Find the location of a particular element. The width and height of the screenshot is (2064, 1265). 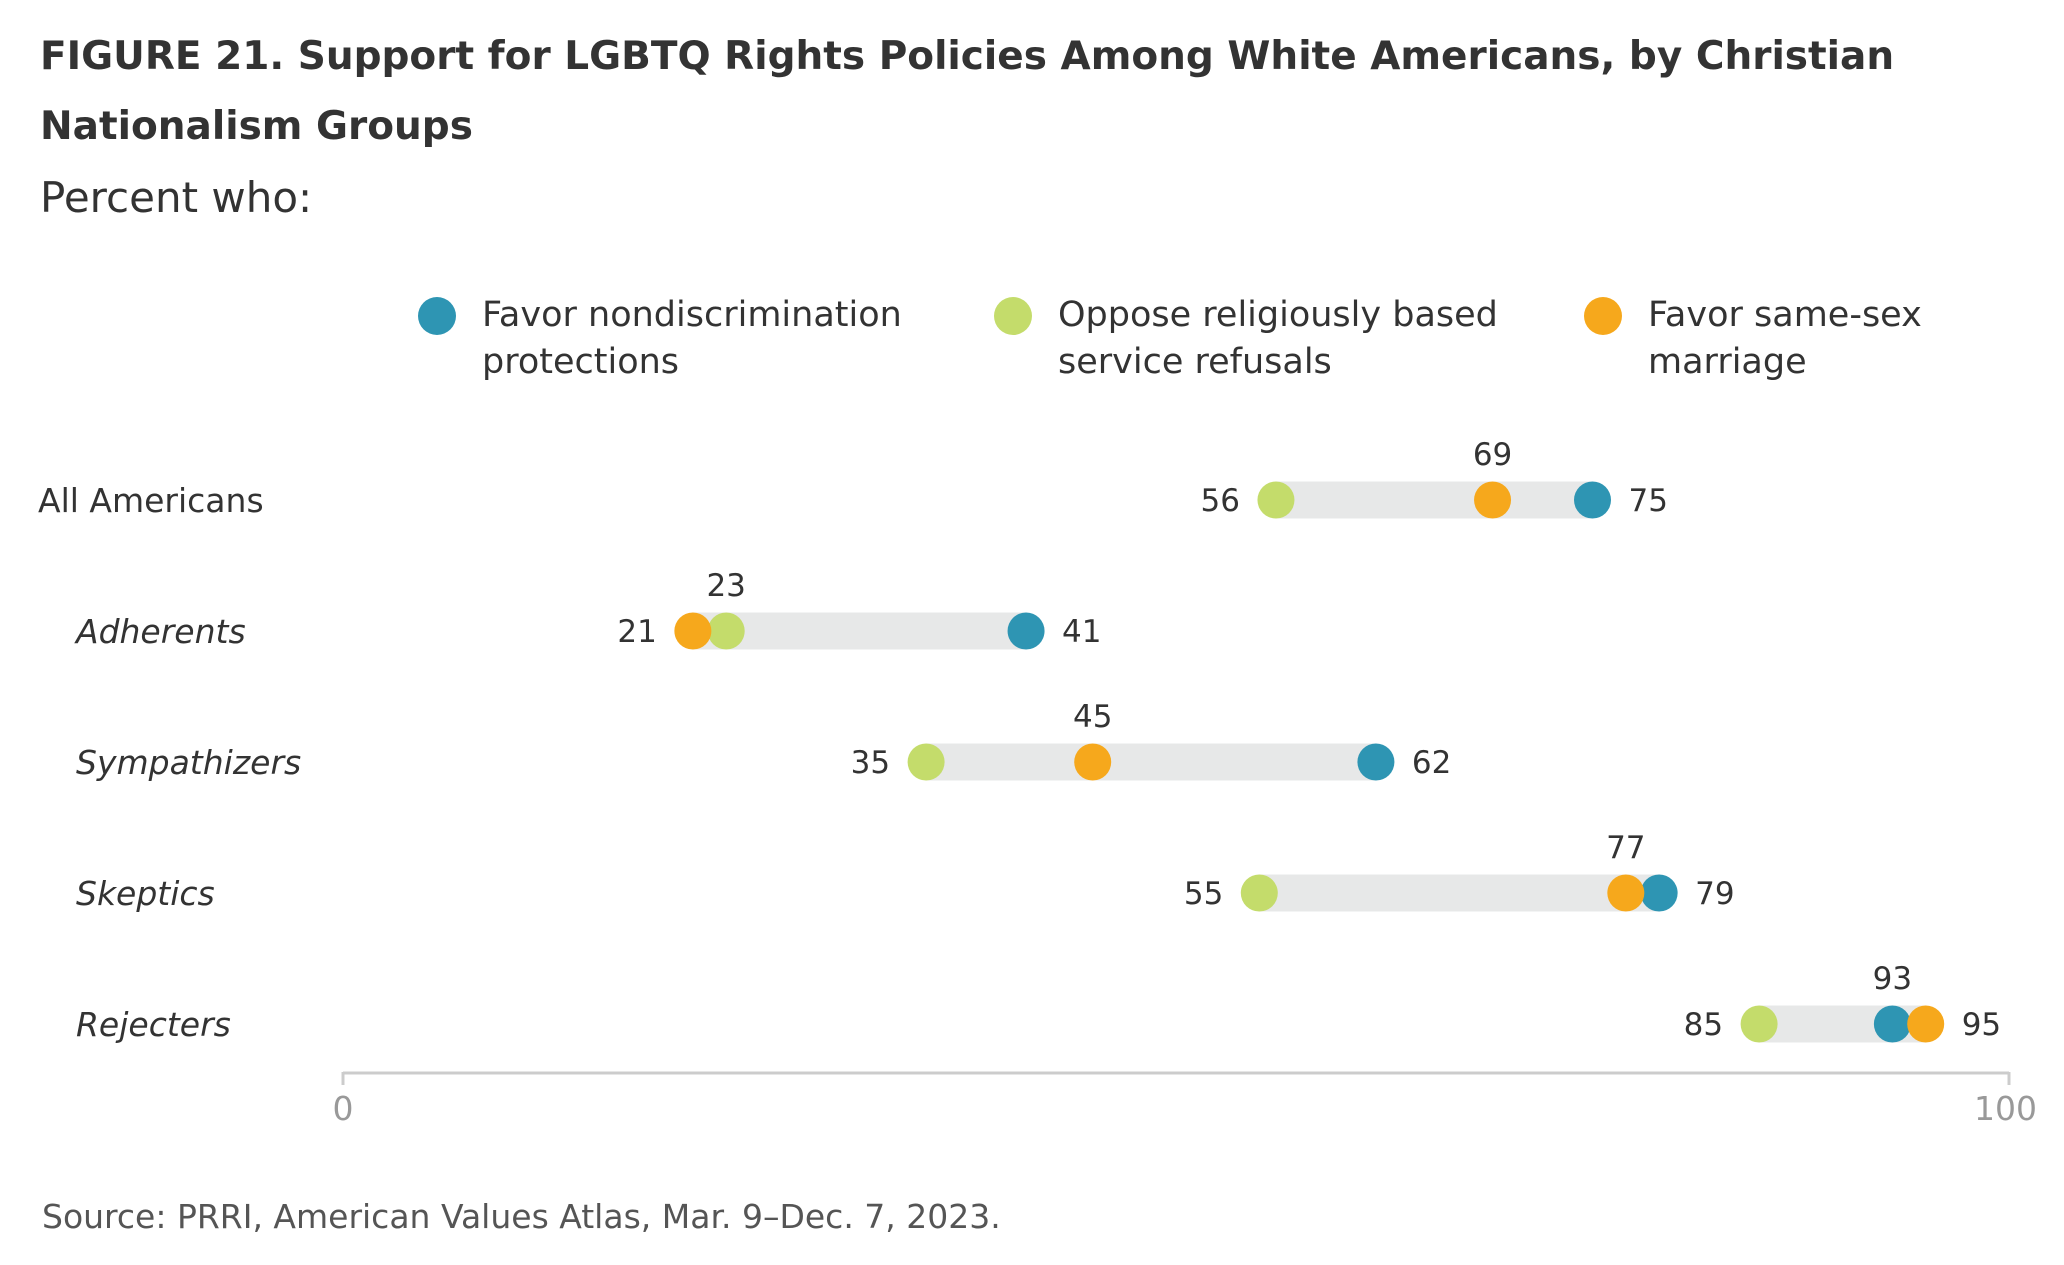

value-label-rejecters-service-refusals: 85 is located at coordinates (1703, 1025).